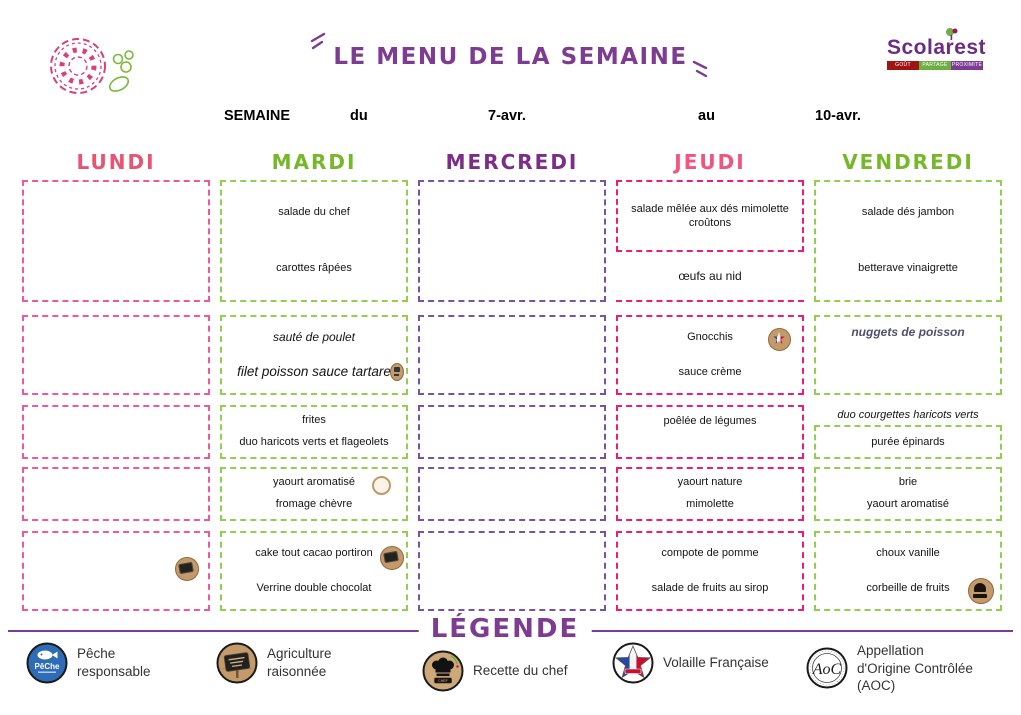  Describe the element at coordinates (314, 432) in the screenshot. I see `cell-mardi-accompagnement: frites duo haricots verts et flageolets` at that location.